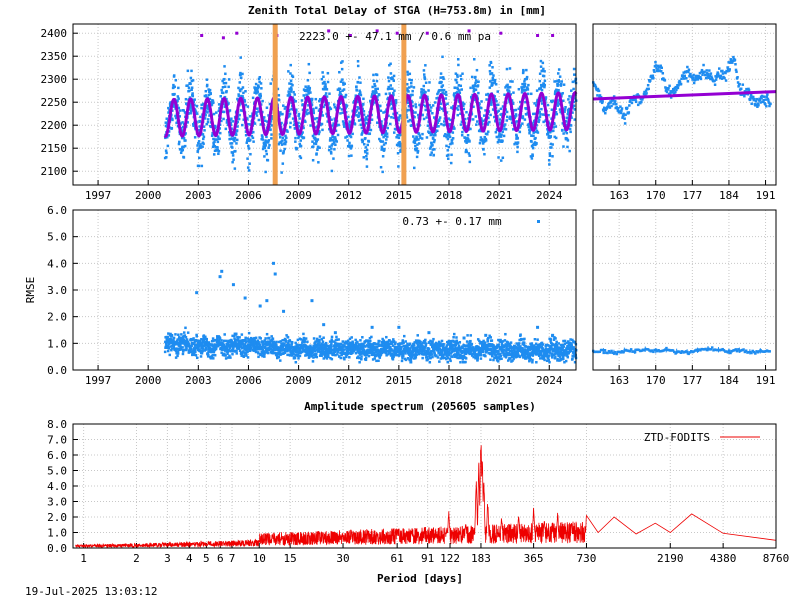 This screenshot has height=600, width=800. Describe the element at coordinates (499, 195) in the screenshot. I see `x-tick-label: 2021` at that location.